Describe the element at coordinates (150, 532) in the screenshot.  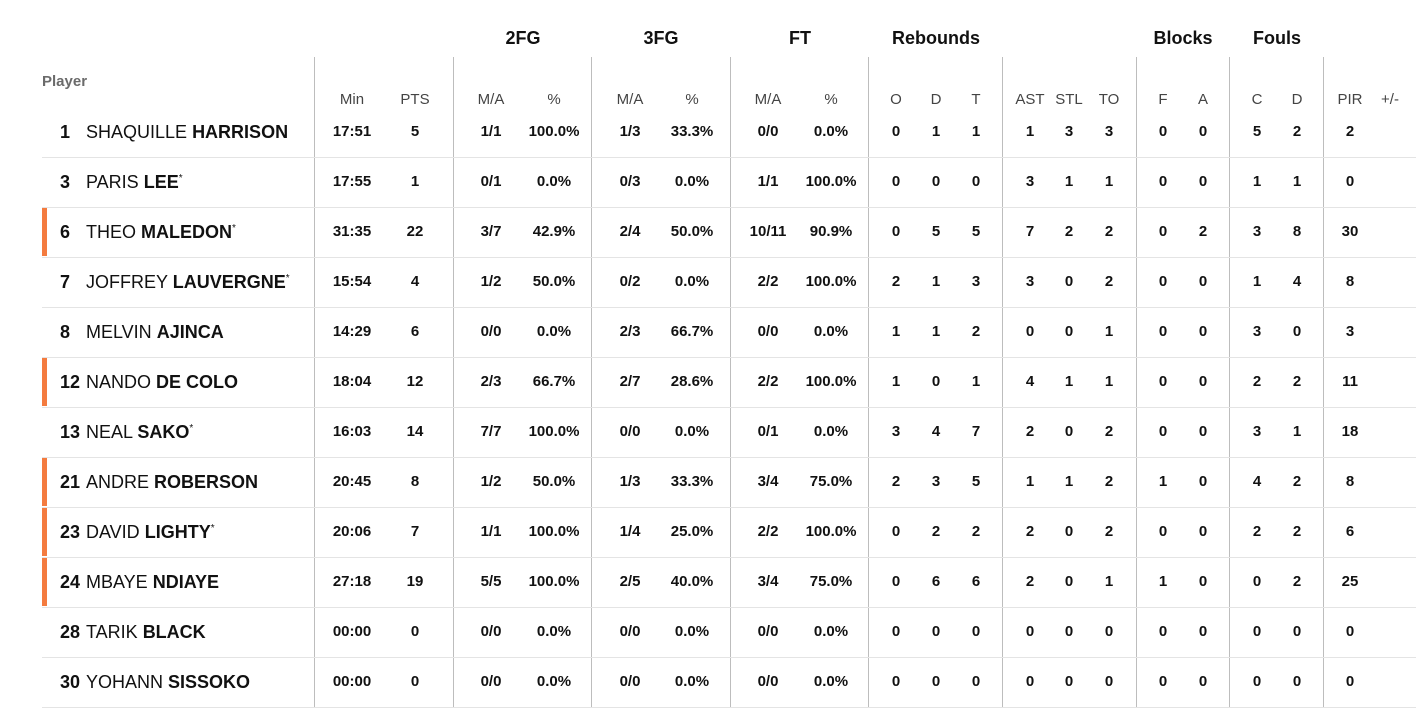
I see `player-name-link: DAVID LIGHTY*` at that location.